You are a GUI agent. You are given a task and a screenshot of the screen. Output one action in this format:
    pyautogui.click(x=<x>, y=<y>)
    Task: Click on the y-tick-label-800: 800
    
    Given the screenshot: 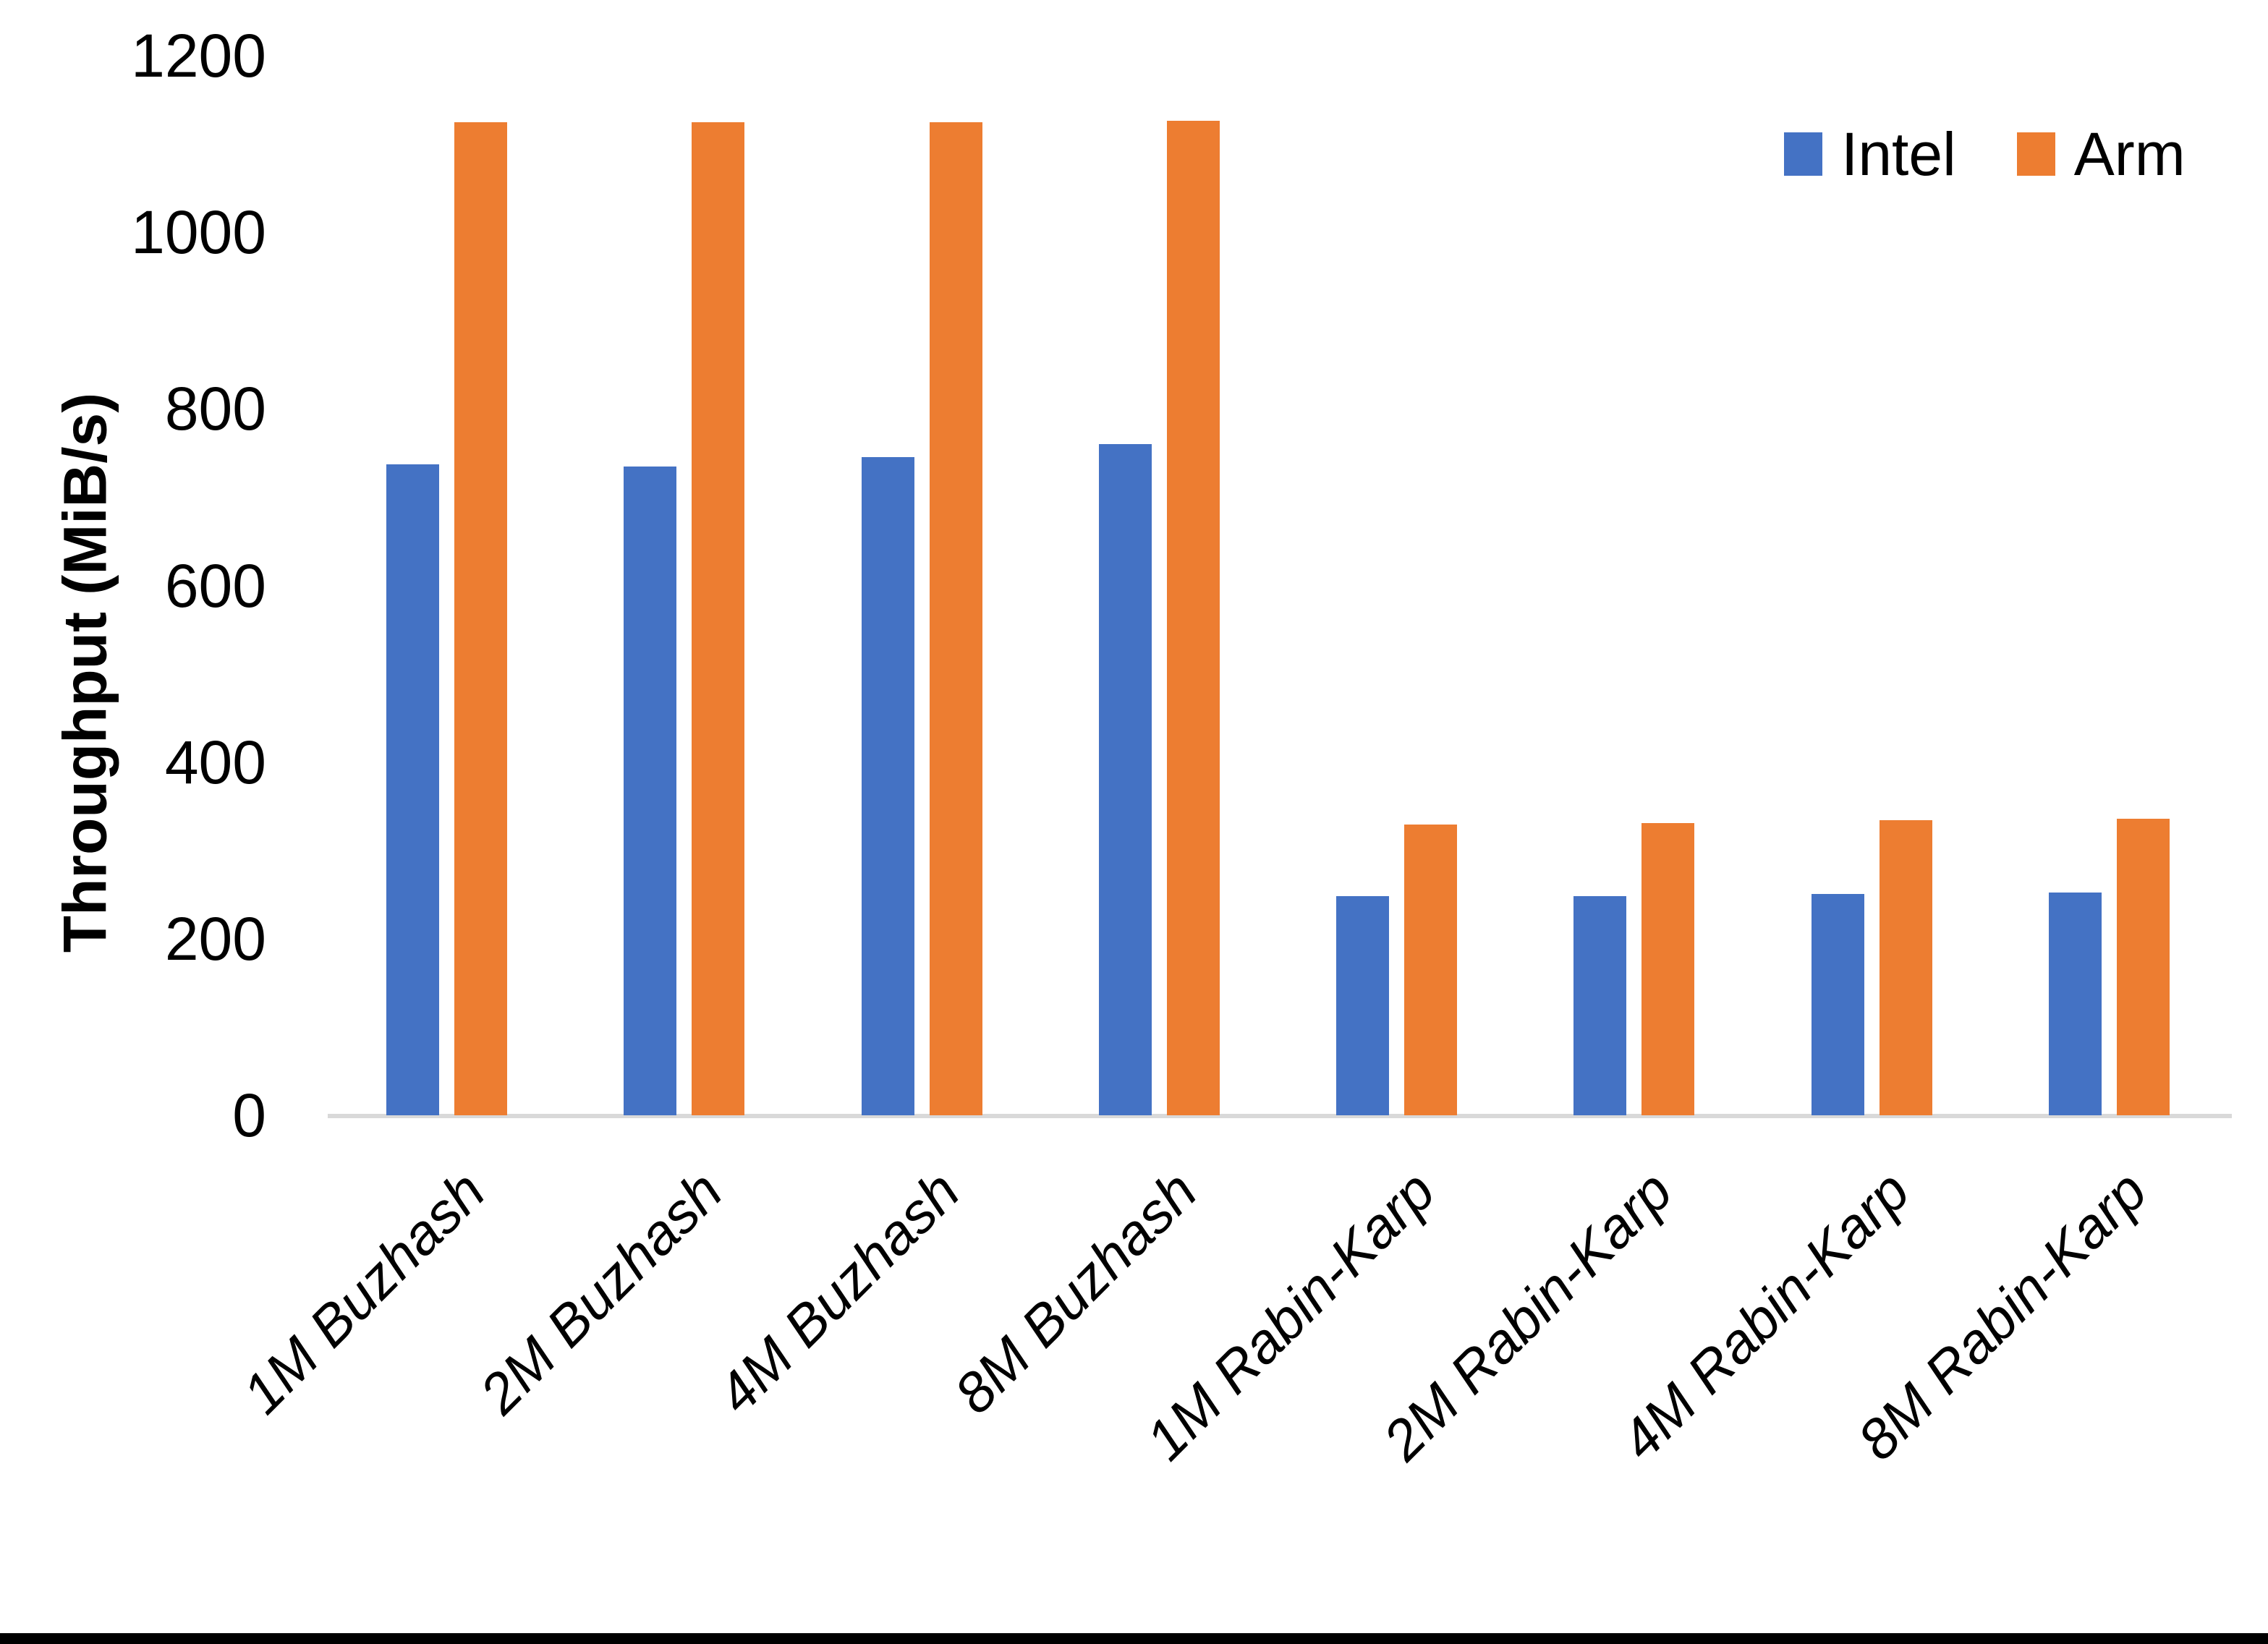 What is the action you would take?
    pyautogui.click(x=215, y=409)
    